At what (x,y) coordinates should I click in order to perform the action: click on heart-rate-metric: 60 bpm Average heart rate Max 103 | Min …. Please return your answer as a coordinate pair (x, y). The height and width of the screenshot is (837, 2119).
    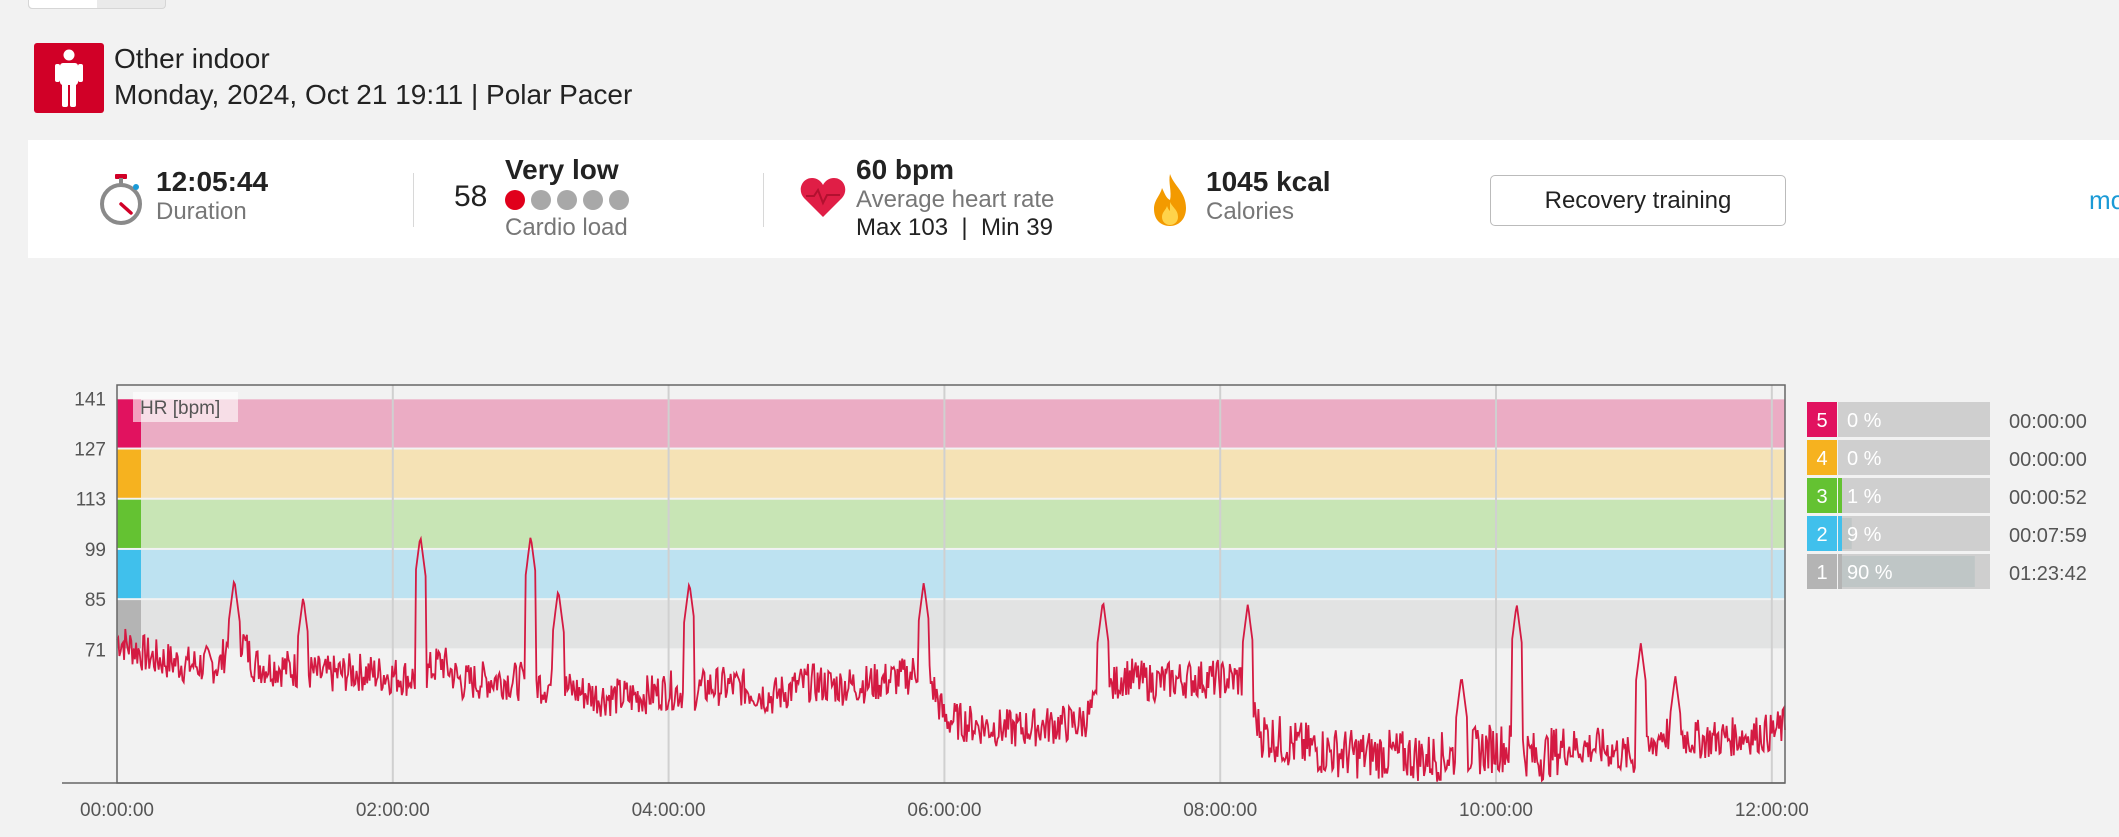
    Looking at the image, I should click on (955, 198).